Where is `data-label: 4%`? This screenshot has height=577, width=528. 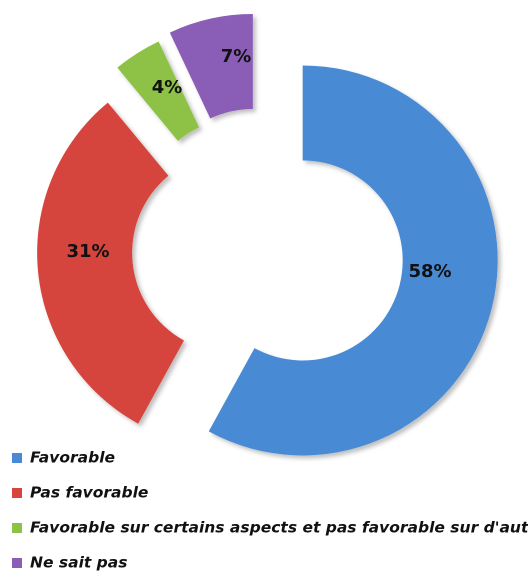 data-label: 4% is located at coordinates (167, 87).